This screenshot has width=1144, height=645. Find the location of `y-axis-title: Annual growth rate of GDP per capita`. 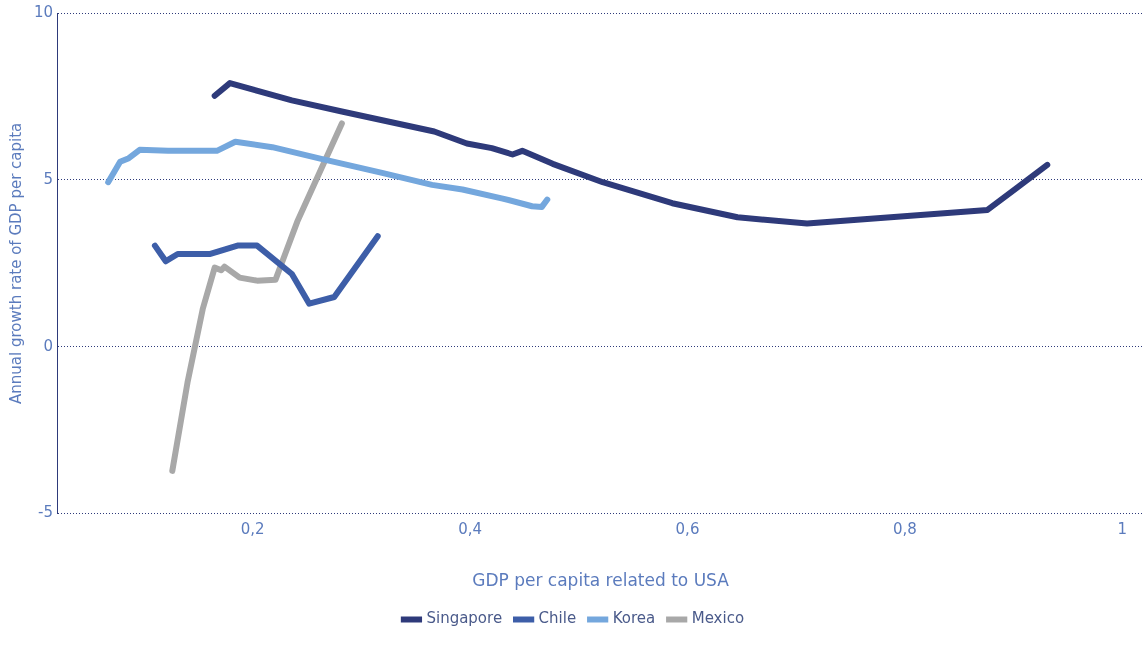

y-axis-title: Annual growth rate of GDP per capita is located at coordinates (15, 263).